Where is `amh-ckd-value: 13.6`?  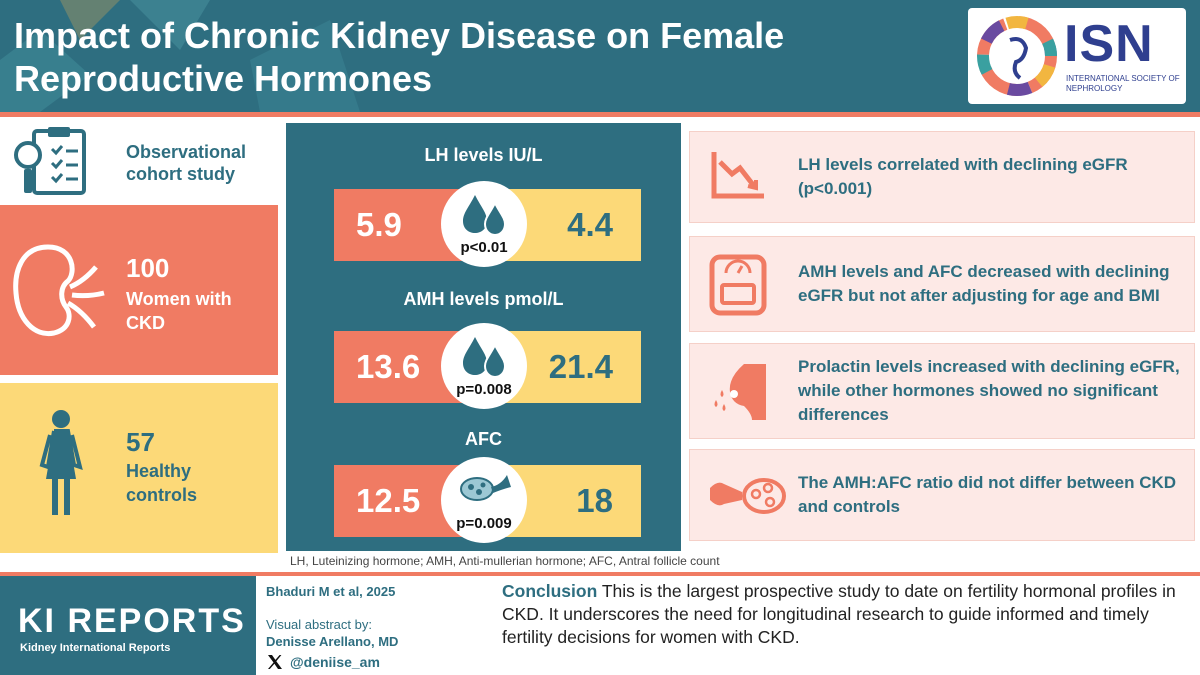 amh-ckd-value: 13.6 is located at coordinates (388, 366).